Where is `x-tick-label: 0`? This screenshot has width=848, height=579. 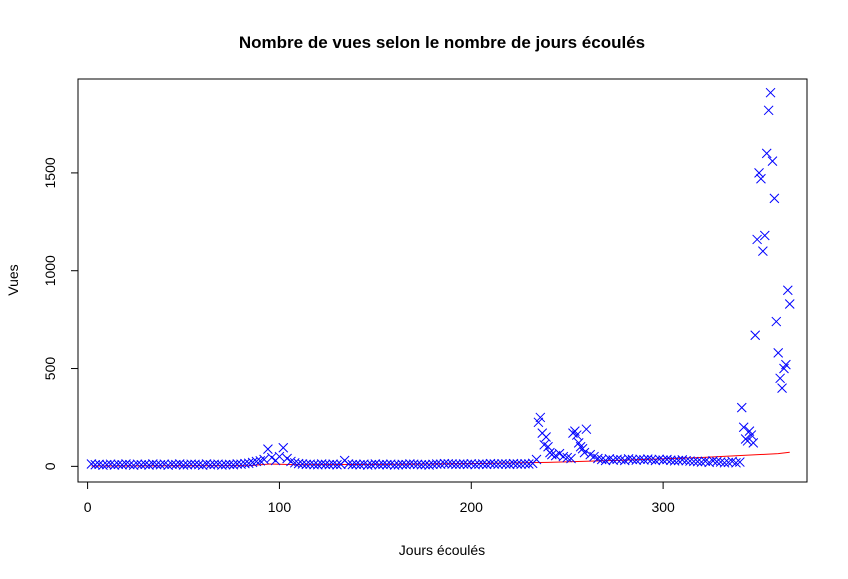 x-tick-label: 0 is located at coordinates (88, 507).